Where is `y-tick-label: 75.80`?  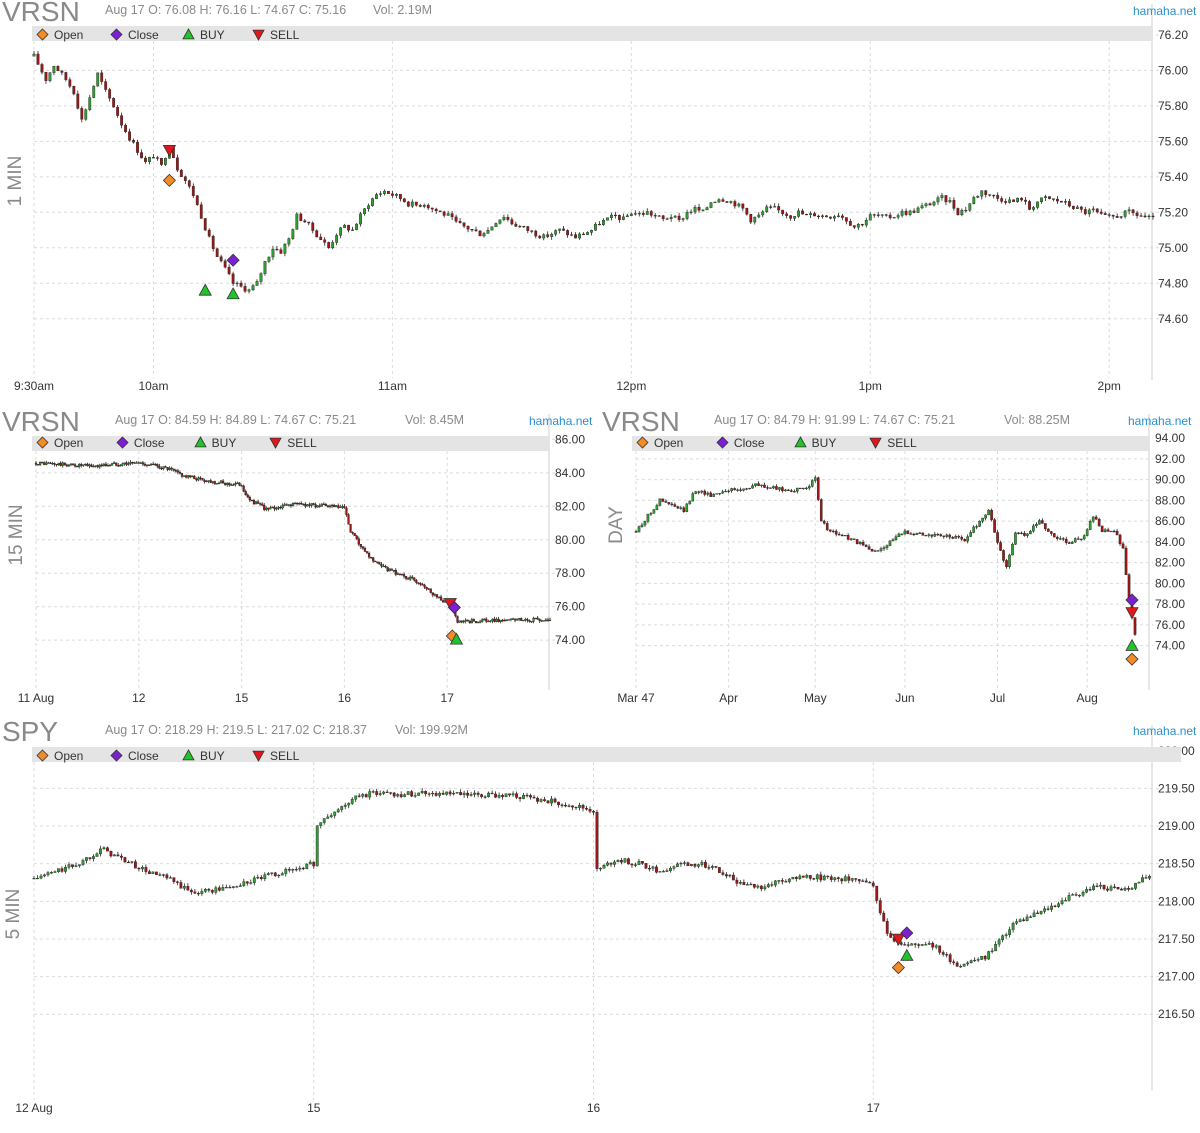
y-tick-label: 75.80 is located at coordinates (1173, 106).